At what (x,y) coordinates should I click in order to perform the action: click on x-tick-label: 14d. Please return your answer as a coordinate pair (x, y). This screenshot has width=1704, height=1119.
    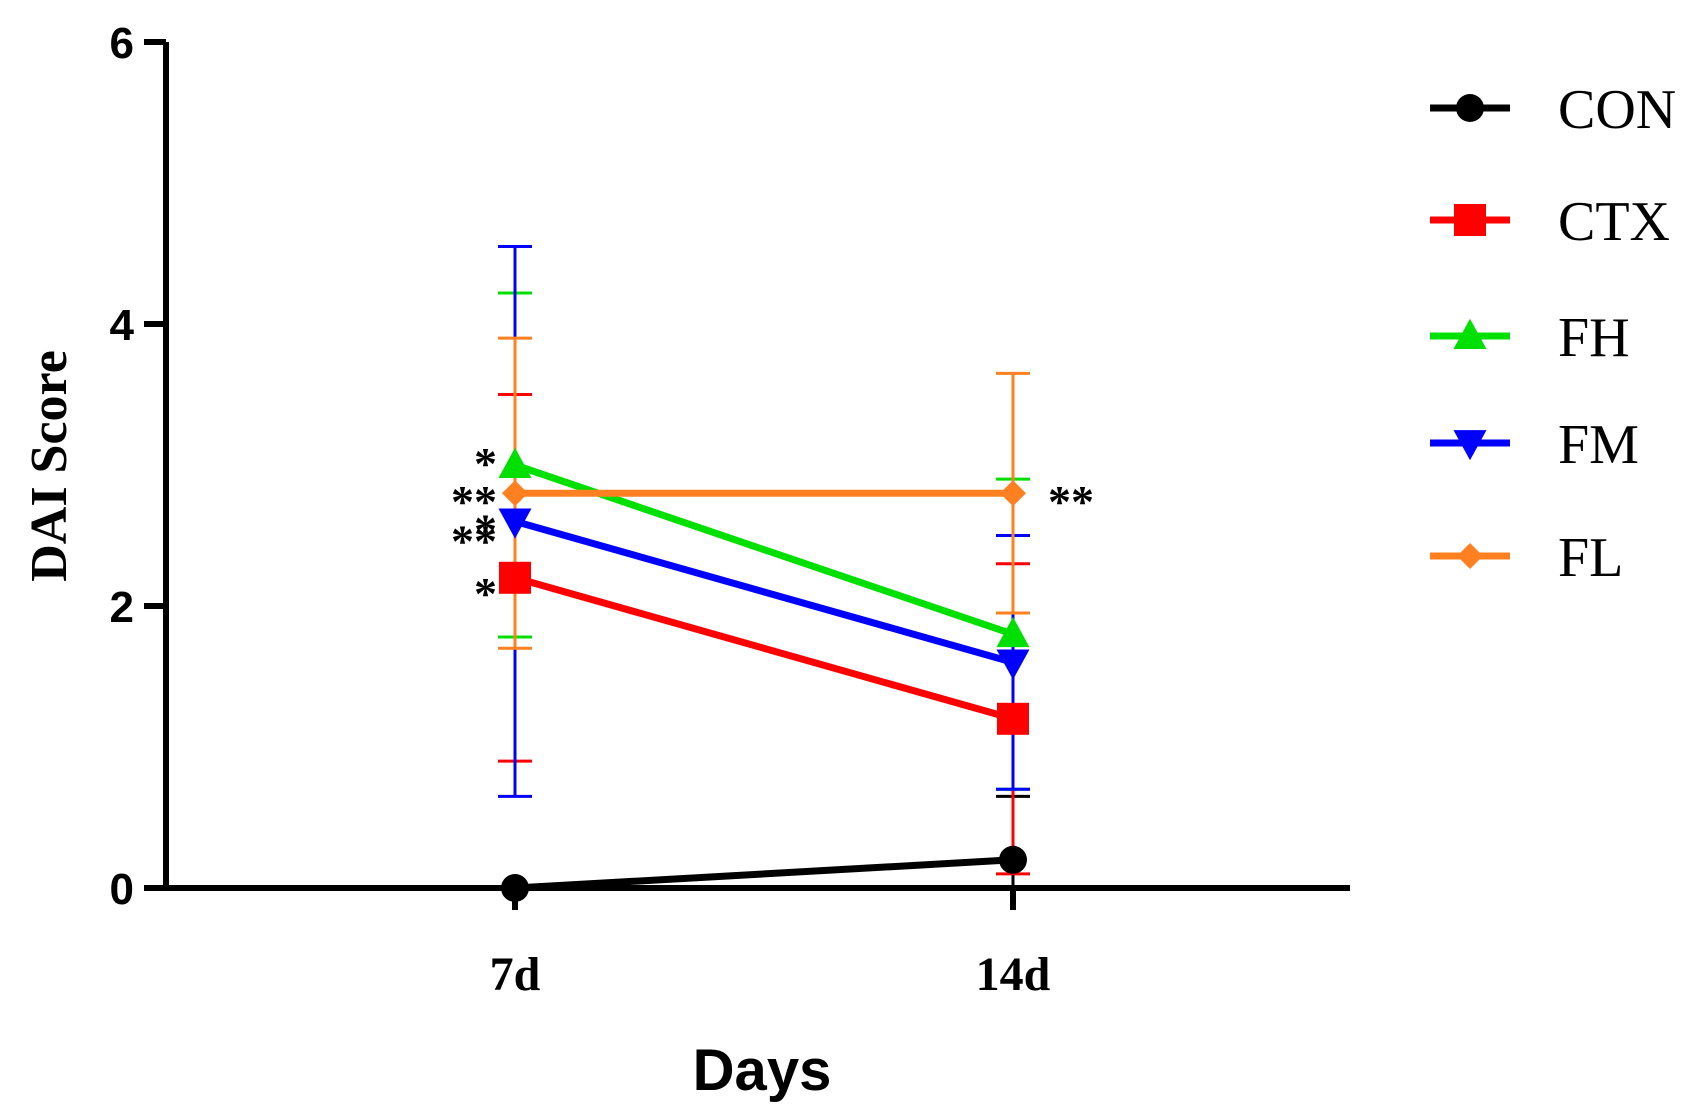
    Looking at the image, I should click on (1013, 974).